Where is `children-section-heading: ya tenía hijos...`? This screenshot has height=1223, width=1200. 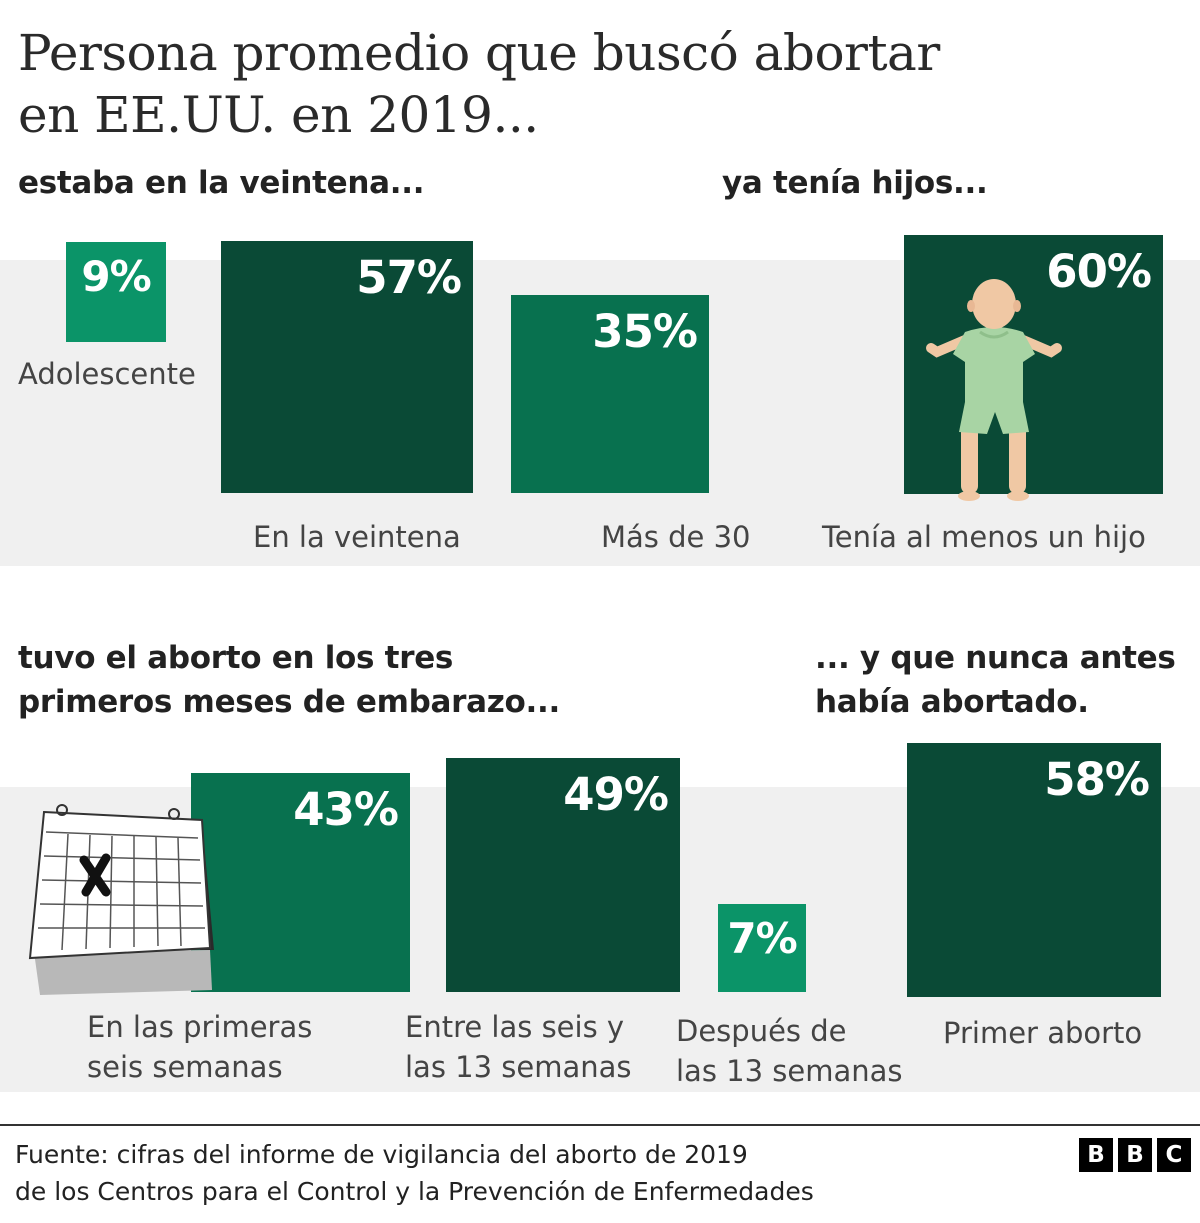 children-section-heading: ya tenía hijos... is located at coordinates (855, 183).